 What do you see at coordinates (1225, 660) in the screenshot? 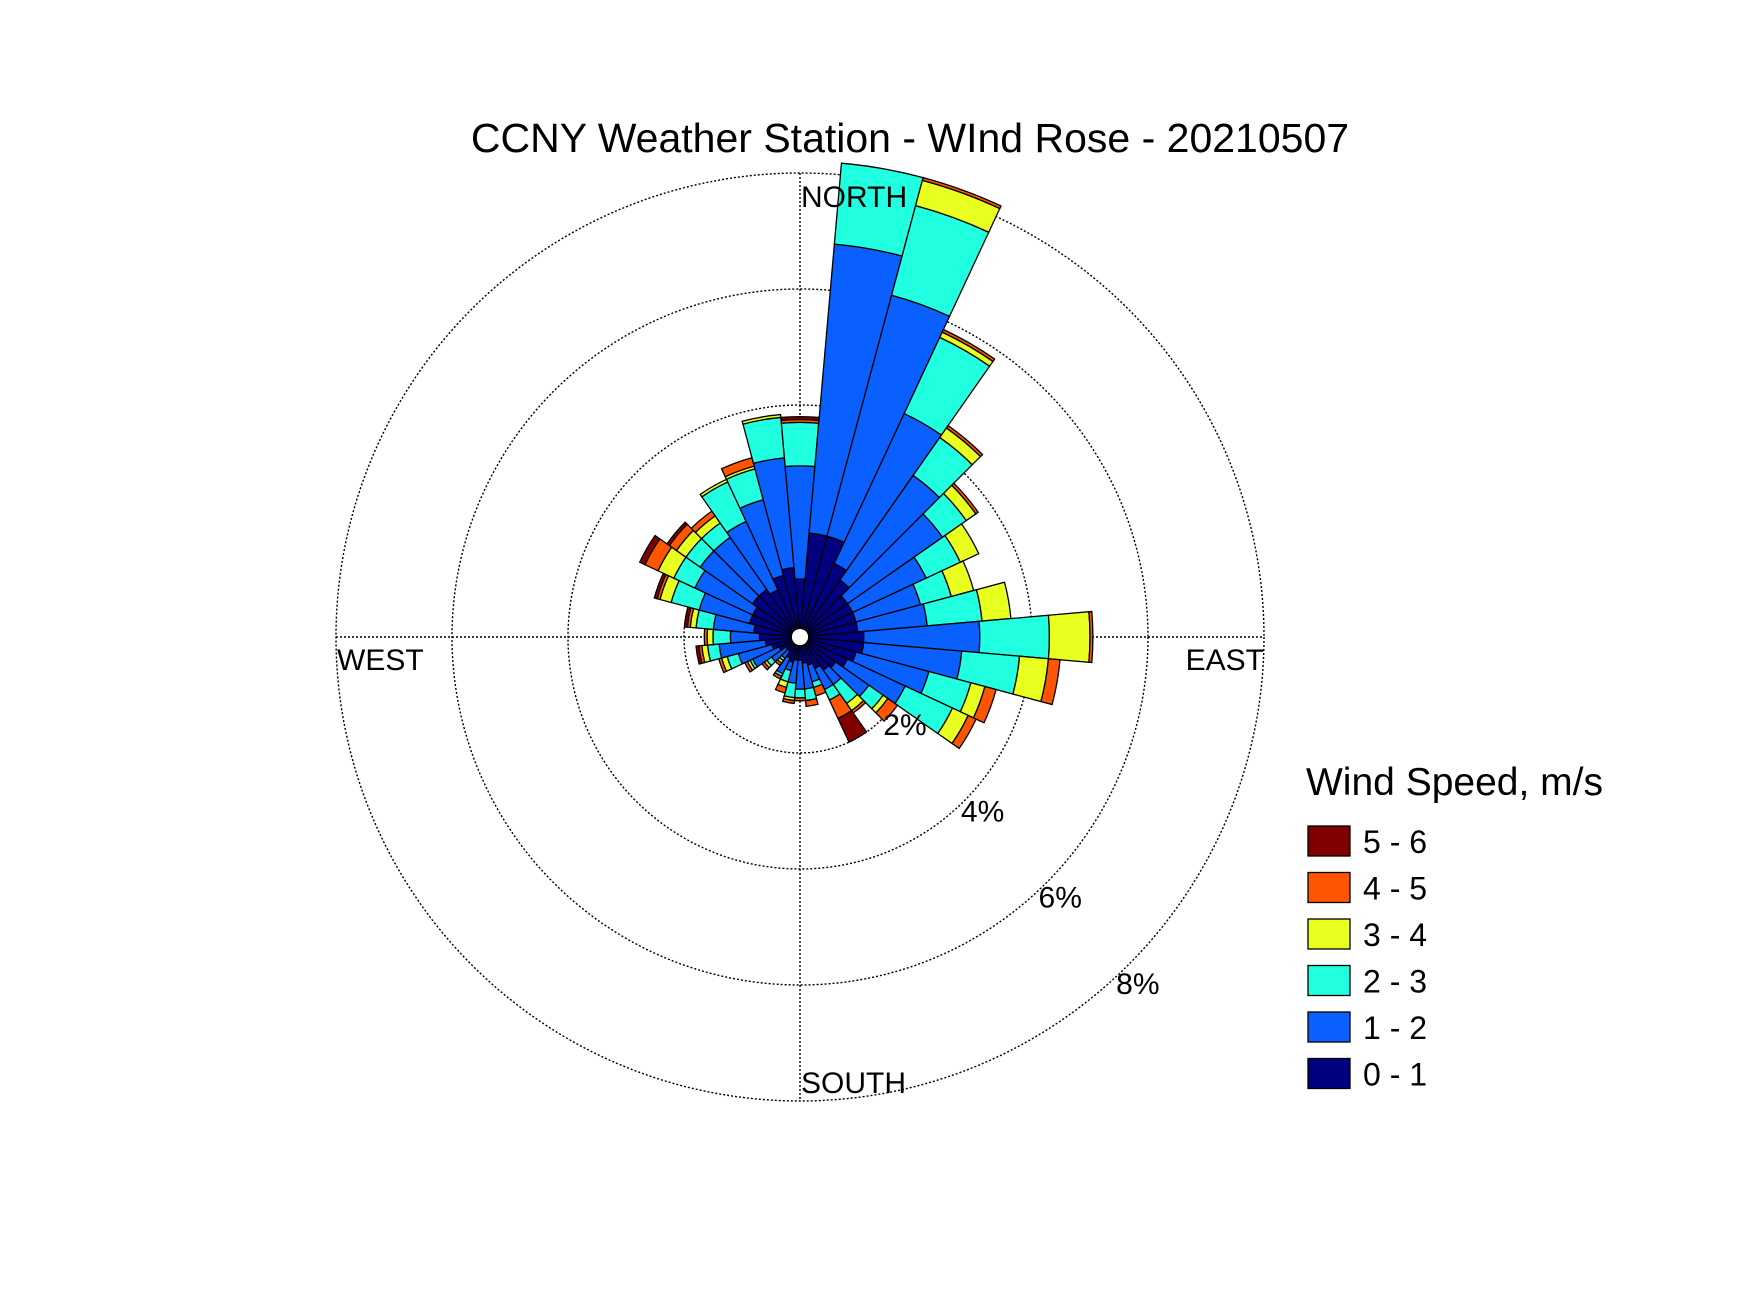
I see `direction-label-east: EAST` at bounding box center [1225, 660].